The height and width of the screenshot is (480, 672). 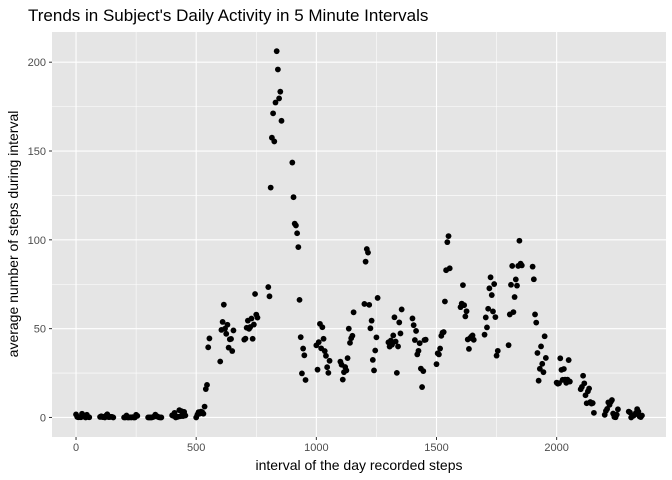 I want to click on x-tick-label: 500, so click(x=196, y=448).